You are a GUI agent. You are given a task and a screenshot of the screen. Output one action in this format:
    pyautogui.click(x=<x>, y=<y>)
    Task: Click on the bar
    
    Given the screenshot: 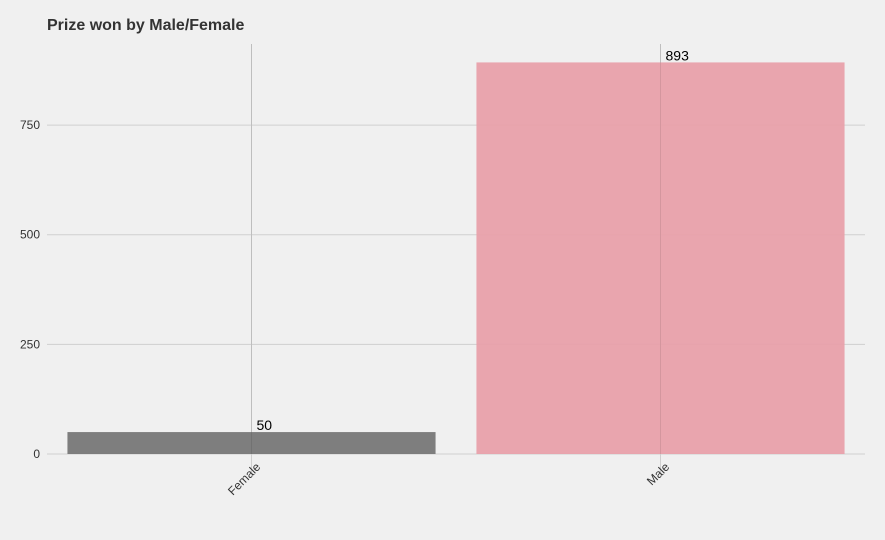 What is the action you would take?
    pyautogui.click(x=251, y=443)
    